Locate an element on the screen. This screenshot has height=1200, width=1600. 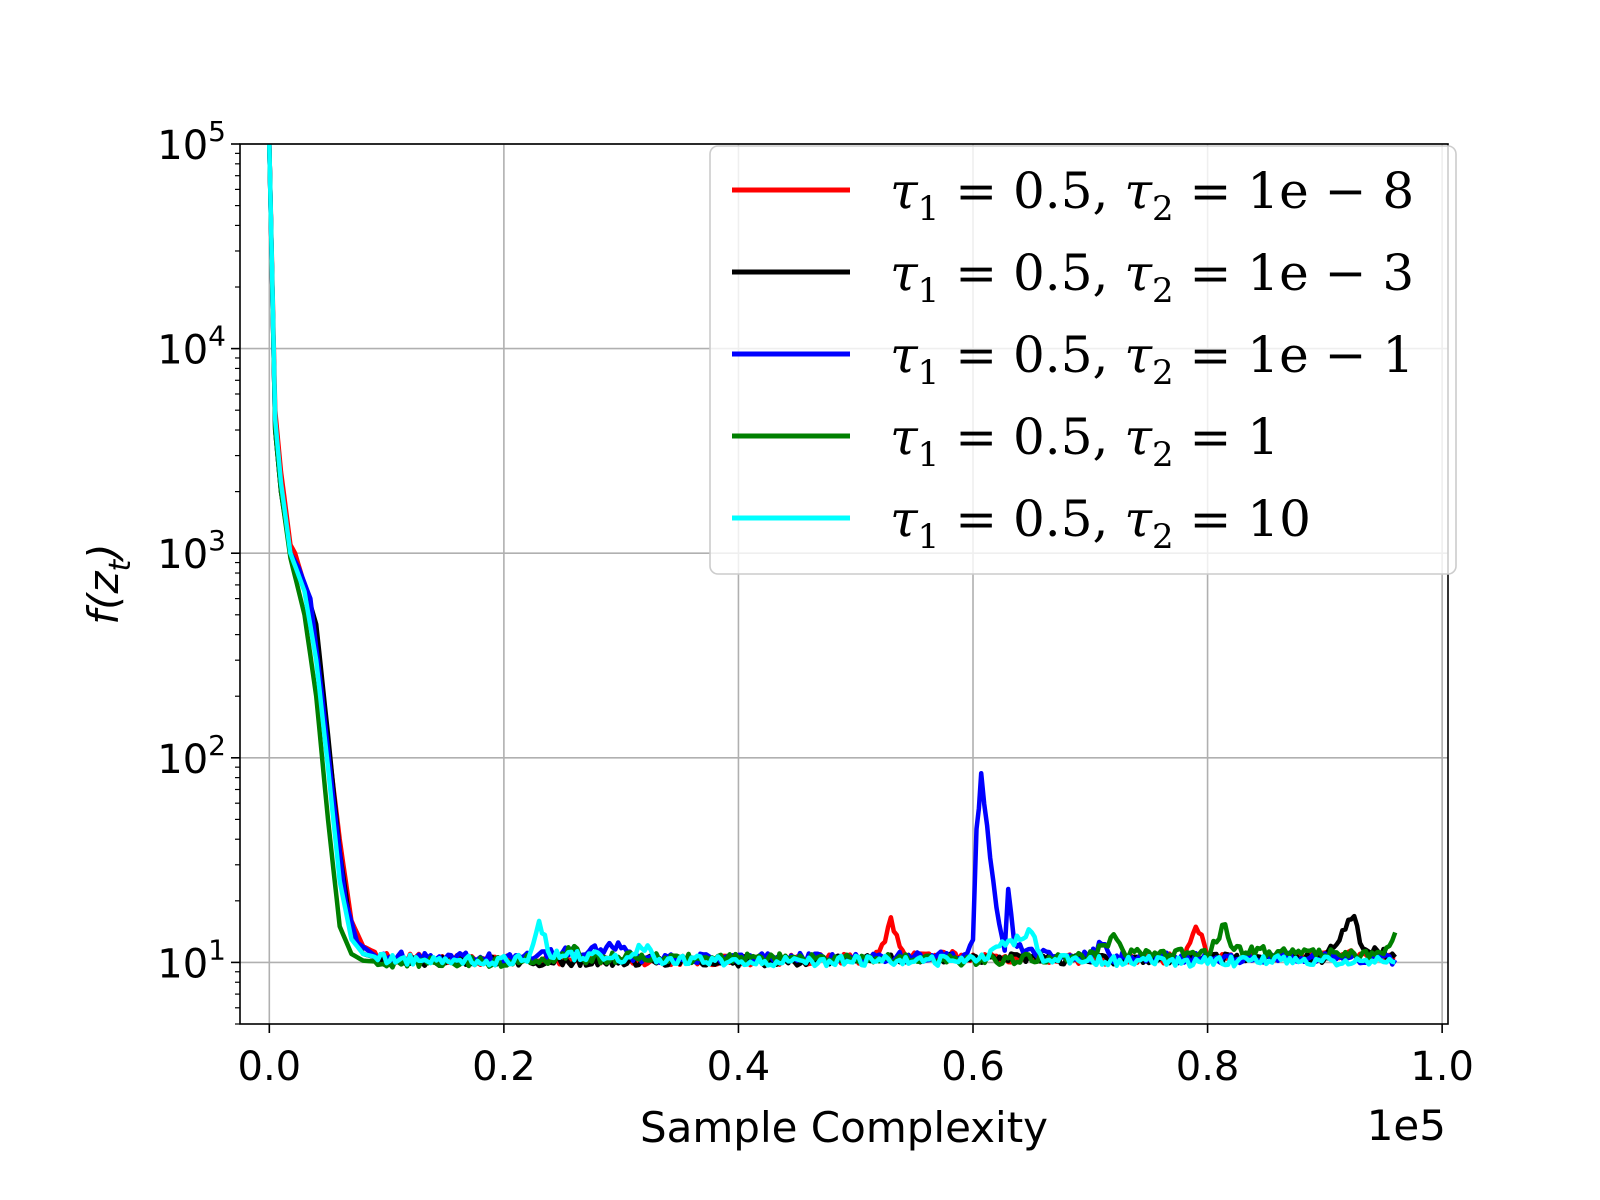
x-tick-label: 0.8 is located at coordinates (1208, 1067).